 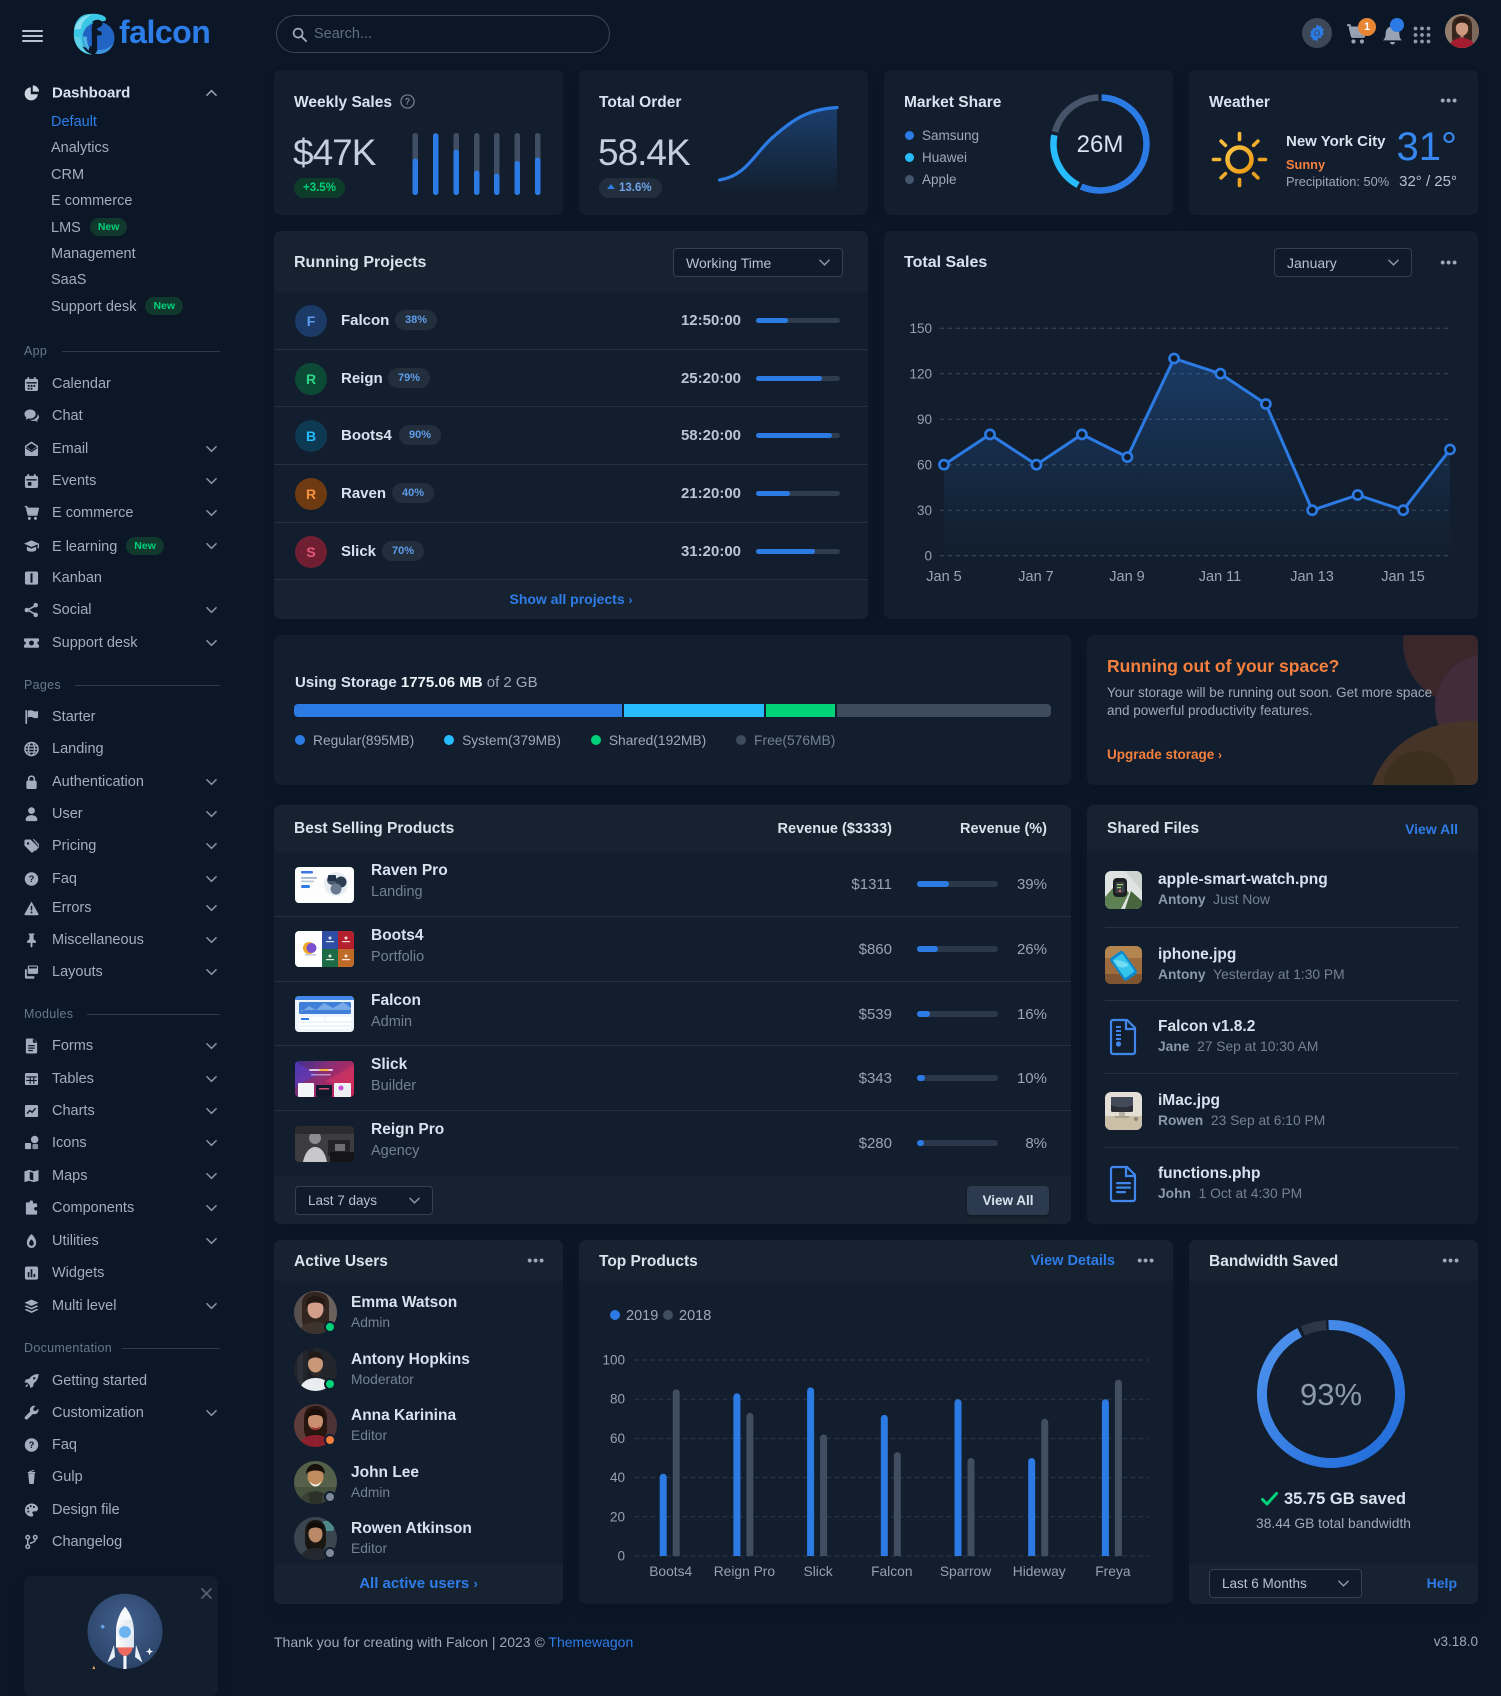 I want to click on svg-text: 90, so click(x=924, y=419).